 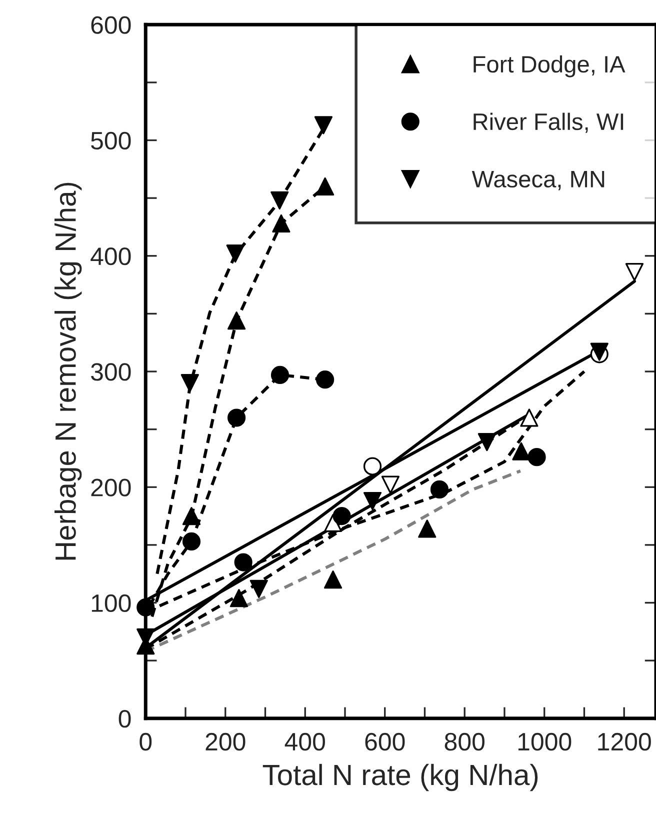 What do you see at coordinates (111, 603) in the screenshot?
I see `y-tick-label: 100` at bounding box center [111, 603].